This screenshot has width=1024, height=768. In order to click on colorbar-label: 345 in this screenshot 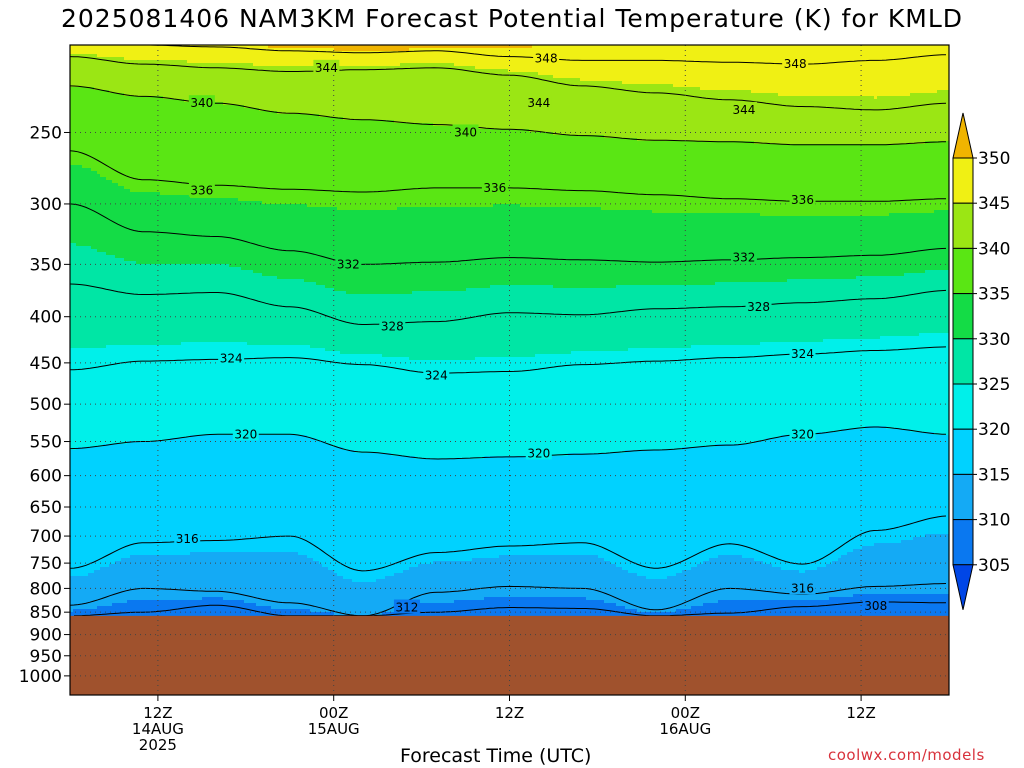, I will do `click(994, 204)`.